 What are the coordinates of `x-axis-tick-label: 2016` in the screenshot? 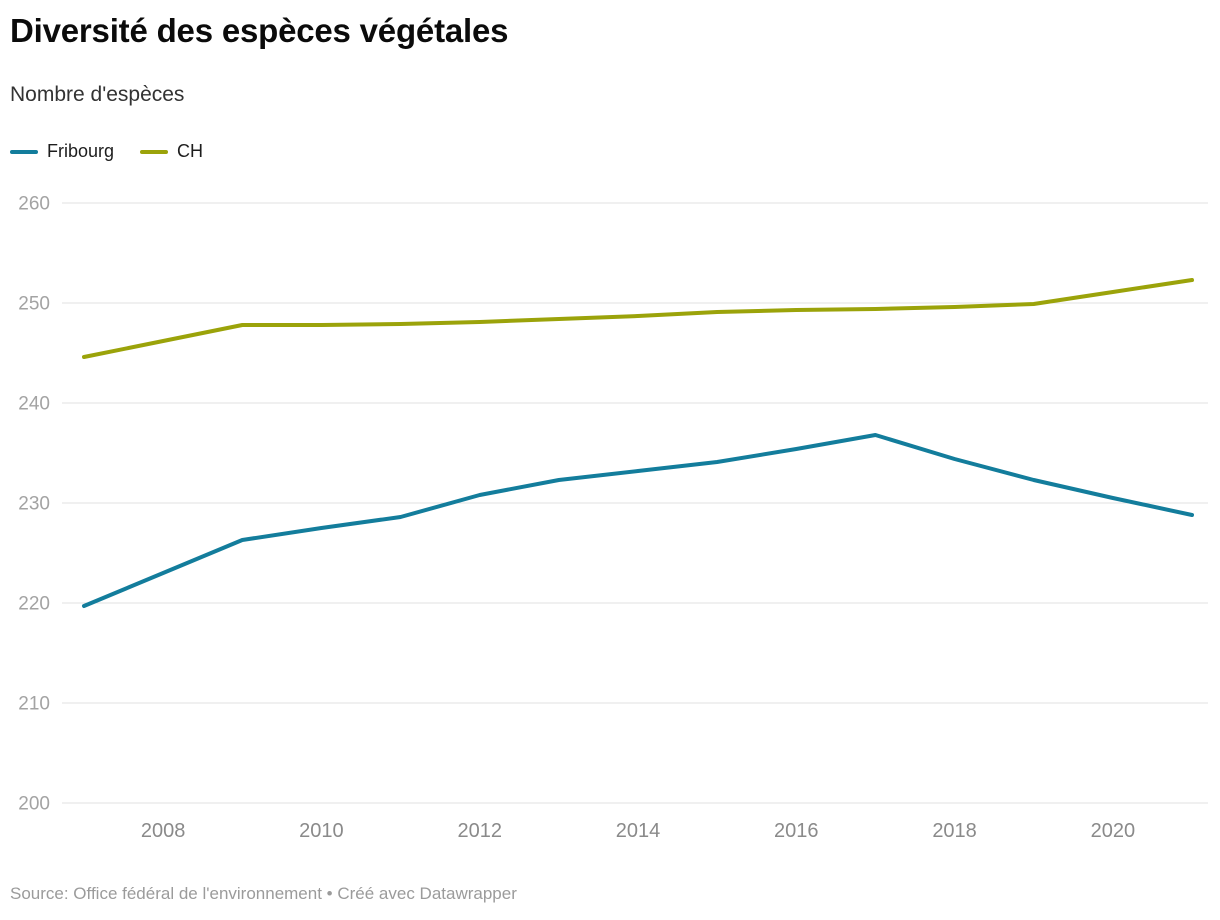 It's located at (796, 831).